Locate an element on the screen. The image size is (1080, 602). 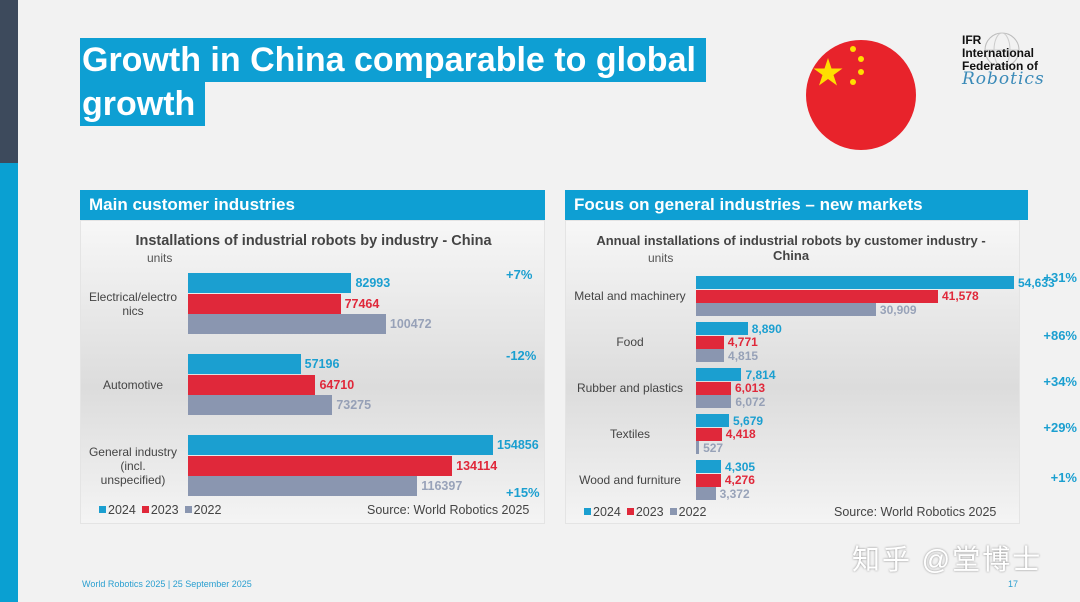
left-panel-header: Main customer industries is located at coordinates (312, 205).